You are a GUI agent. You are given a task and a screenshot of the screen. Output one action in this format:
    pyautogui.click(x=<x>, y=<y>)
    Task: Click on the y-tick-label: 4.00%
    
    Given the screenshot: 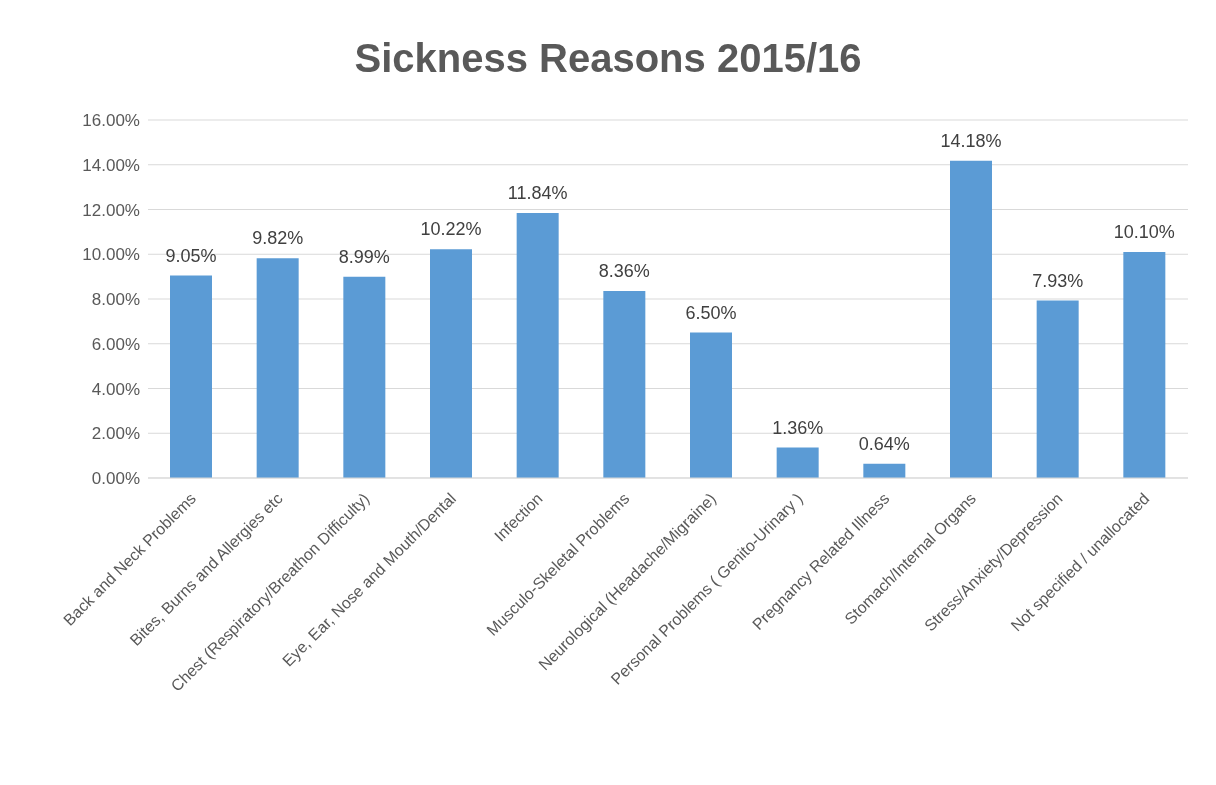 What is the action you would take?
    pyautogui.click(x=115, y=389)
    